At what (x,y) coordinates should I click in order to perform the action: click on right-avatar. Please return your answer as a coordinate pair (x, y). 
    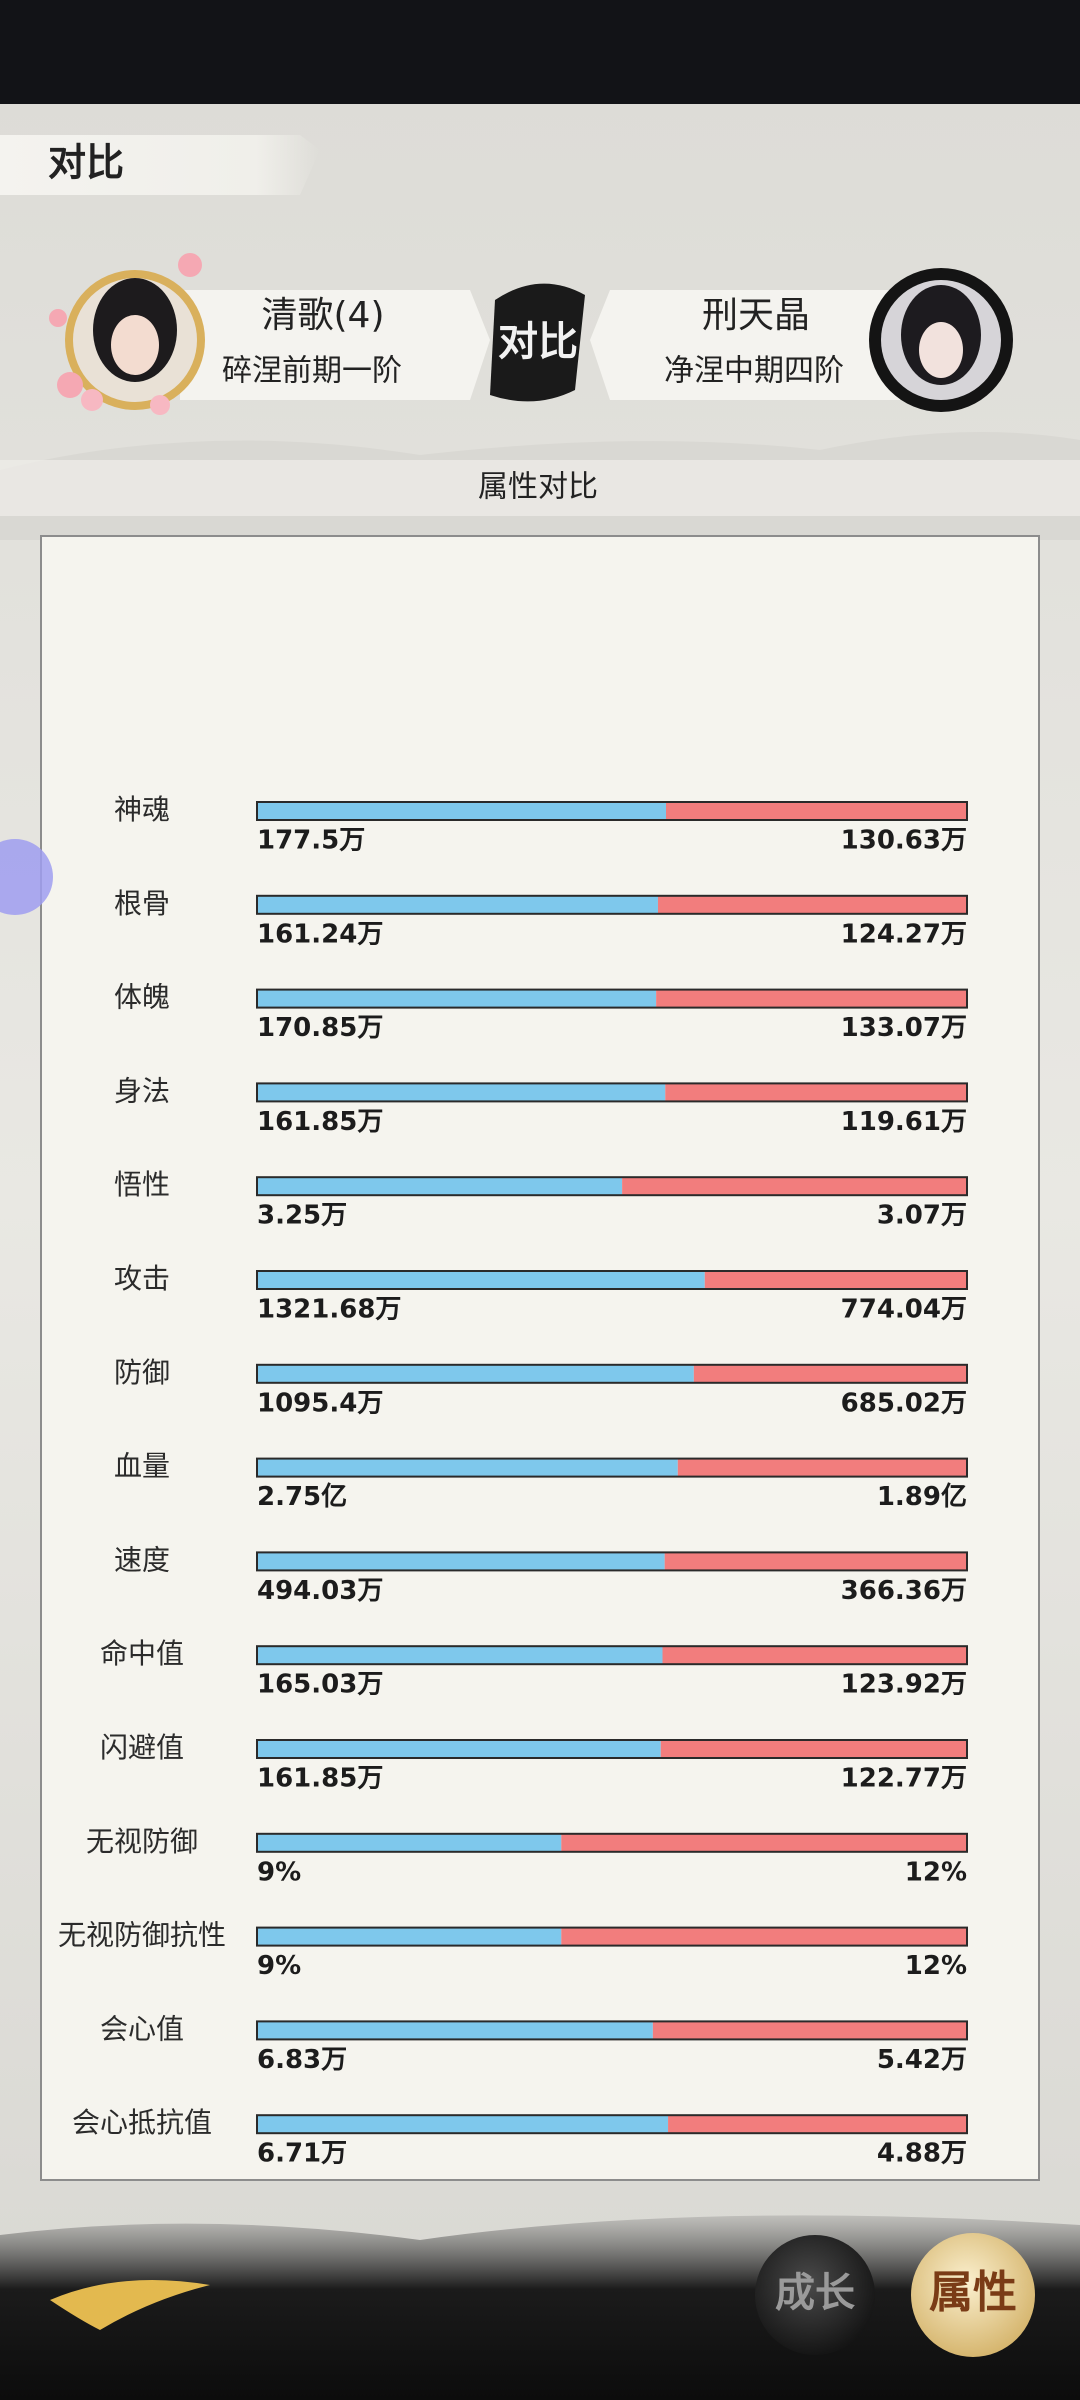
    Looking at the image, I should click on (941, 340).